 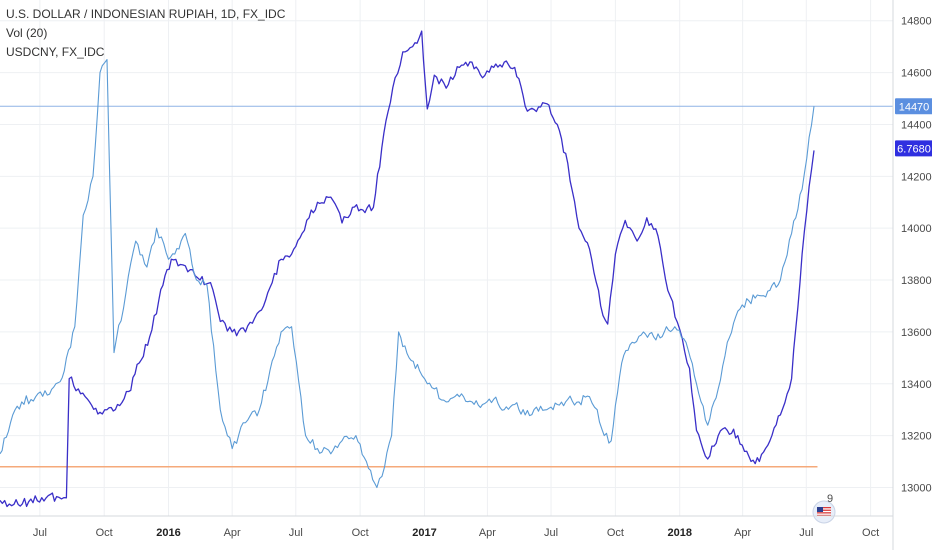 What do you see at coordinates (168, 533) in the screenshot?
I see `x-tick-label: 2016` at bounding box center [168, 533].